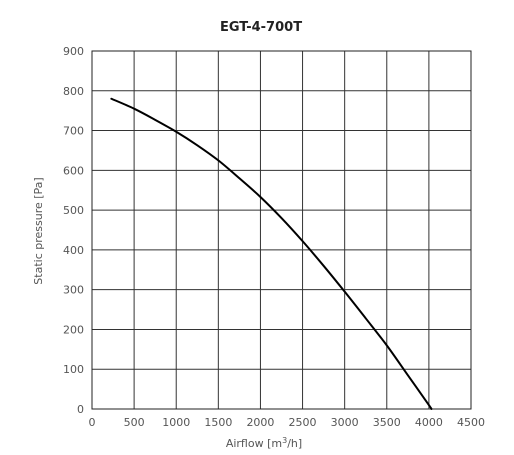 This screenshot has width=514, height=455. What do you see at coordinates (287, 422) in the screenshot?
I see `x-tick-labels: 0 500 1000 1500 2000 2500 3000 3500 4000 4500` at bounding box center [287, 422].